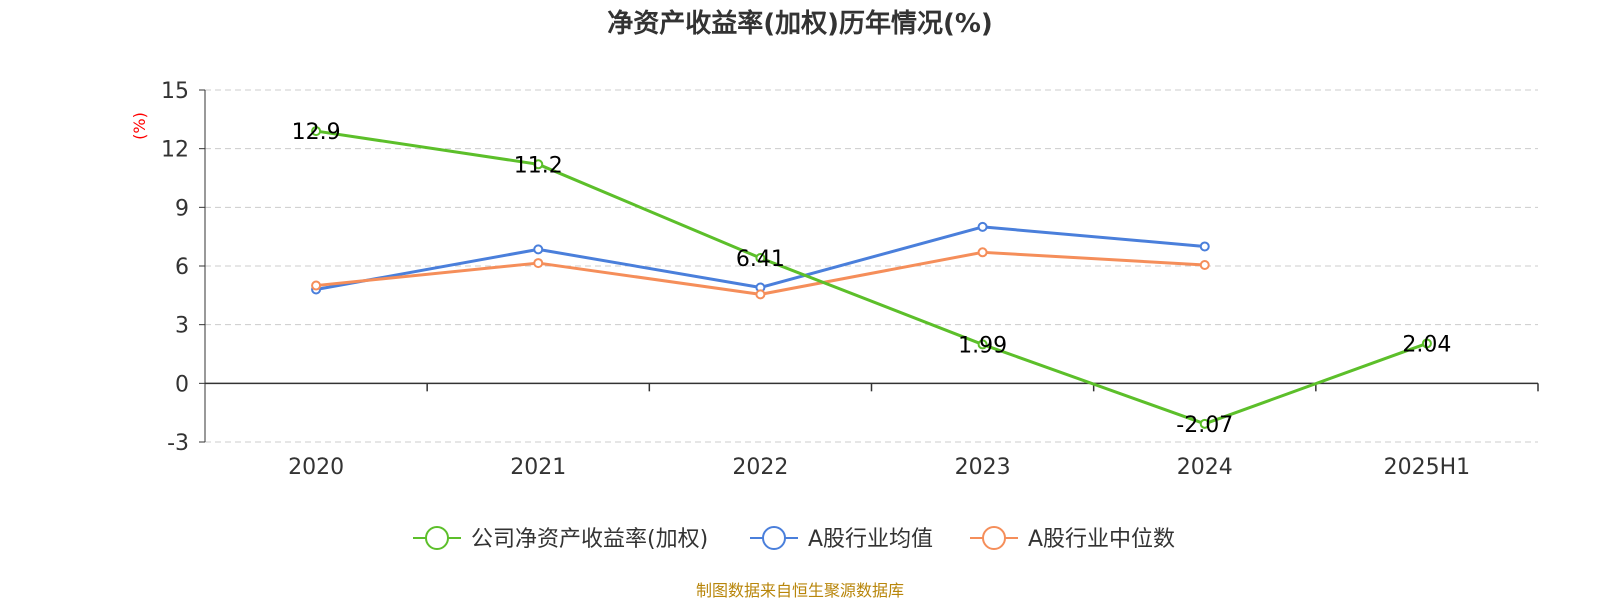  I want to click on x-tick-label: 2024, so click(1205, 467).